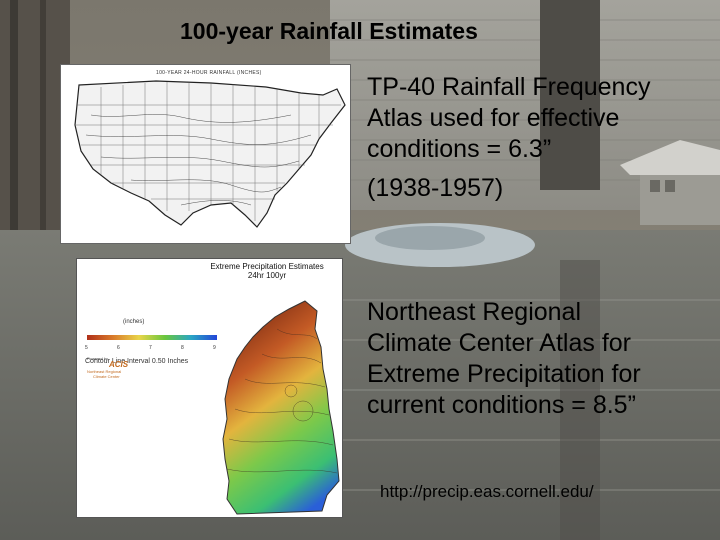 Image resolution: width=720 pixels, height=540 pixels. What do you see at coordinates (509, 87) in the screenshot?
I see `tp40-line: TP-40 Rainfall Frequency` at bounding box center [509, 87].